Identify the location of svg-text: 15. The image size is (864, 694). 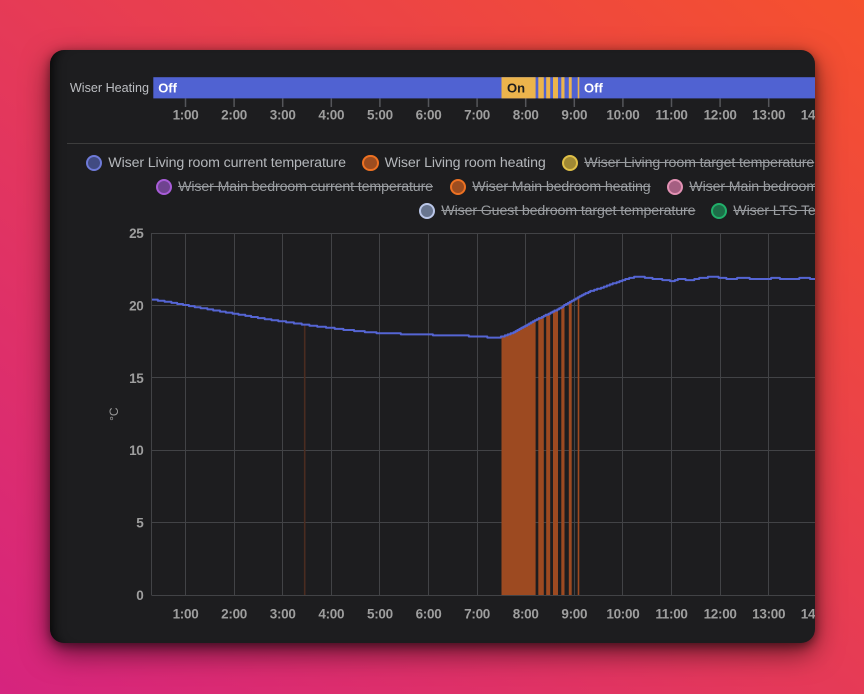
(136, 378).